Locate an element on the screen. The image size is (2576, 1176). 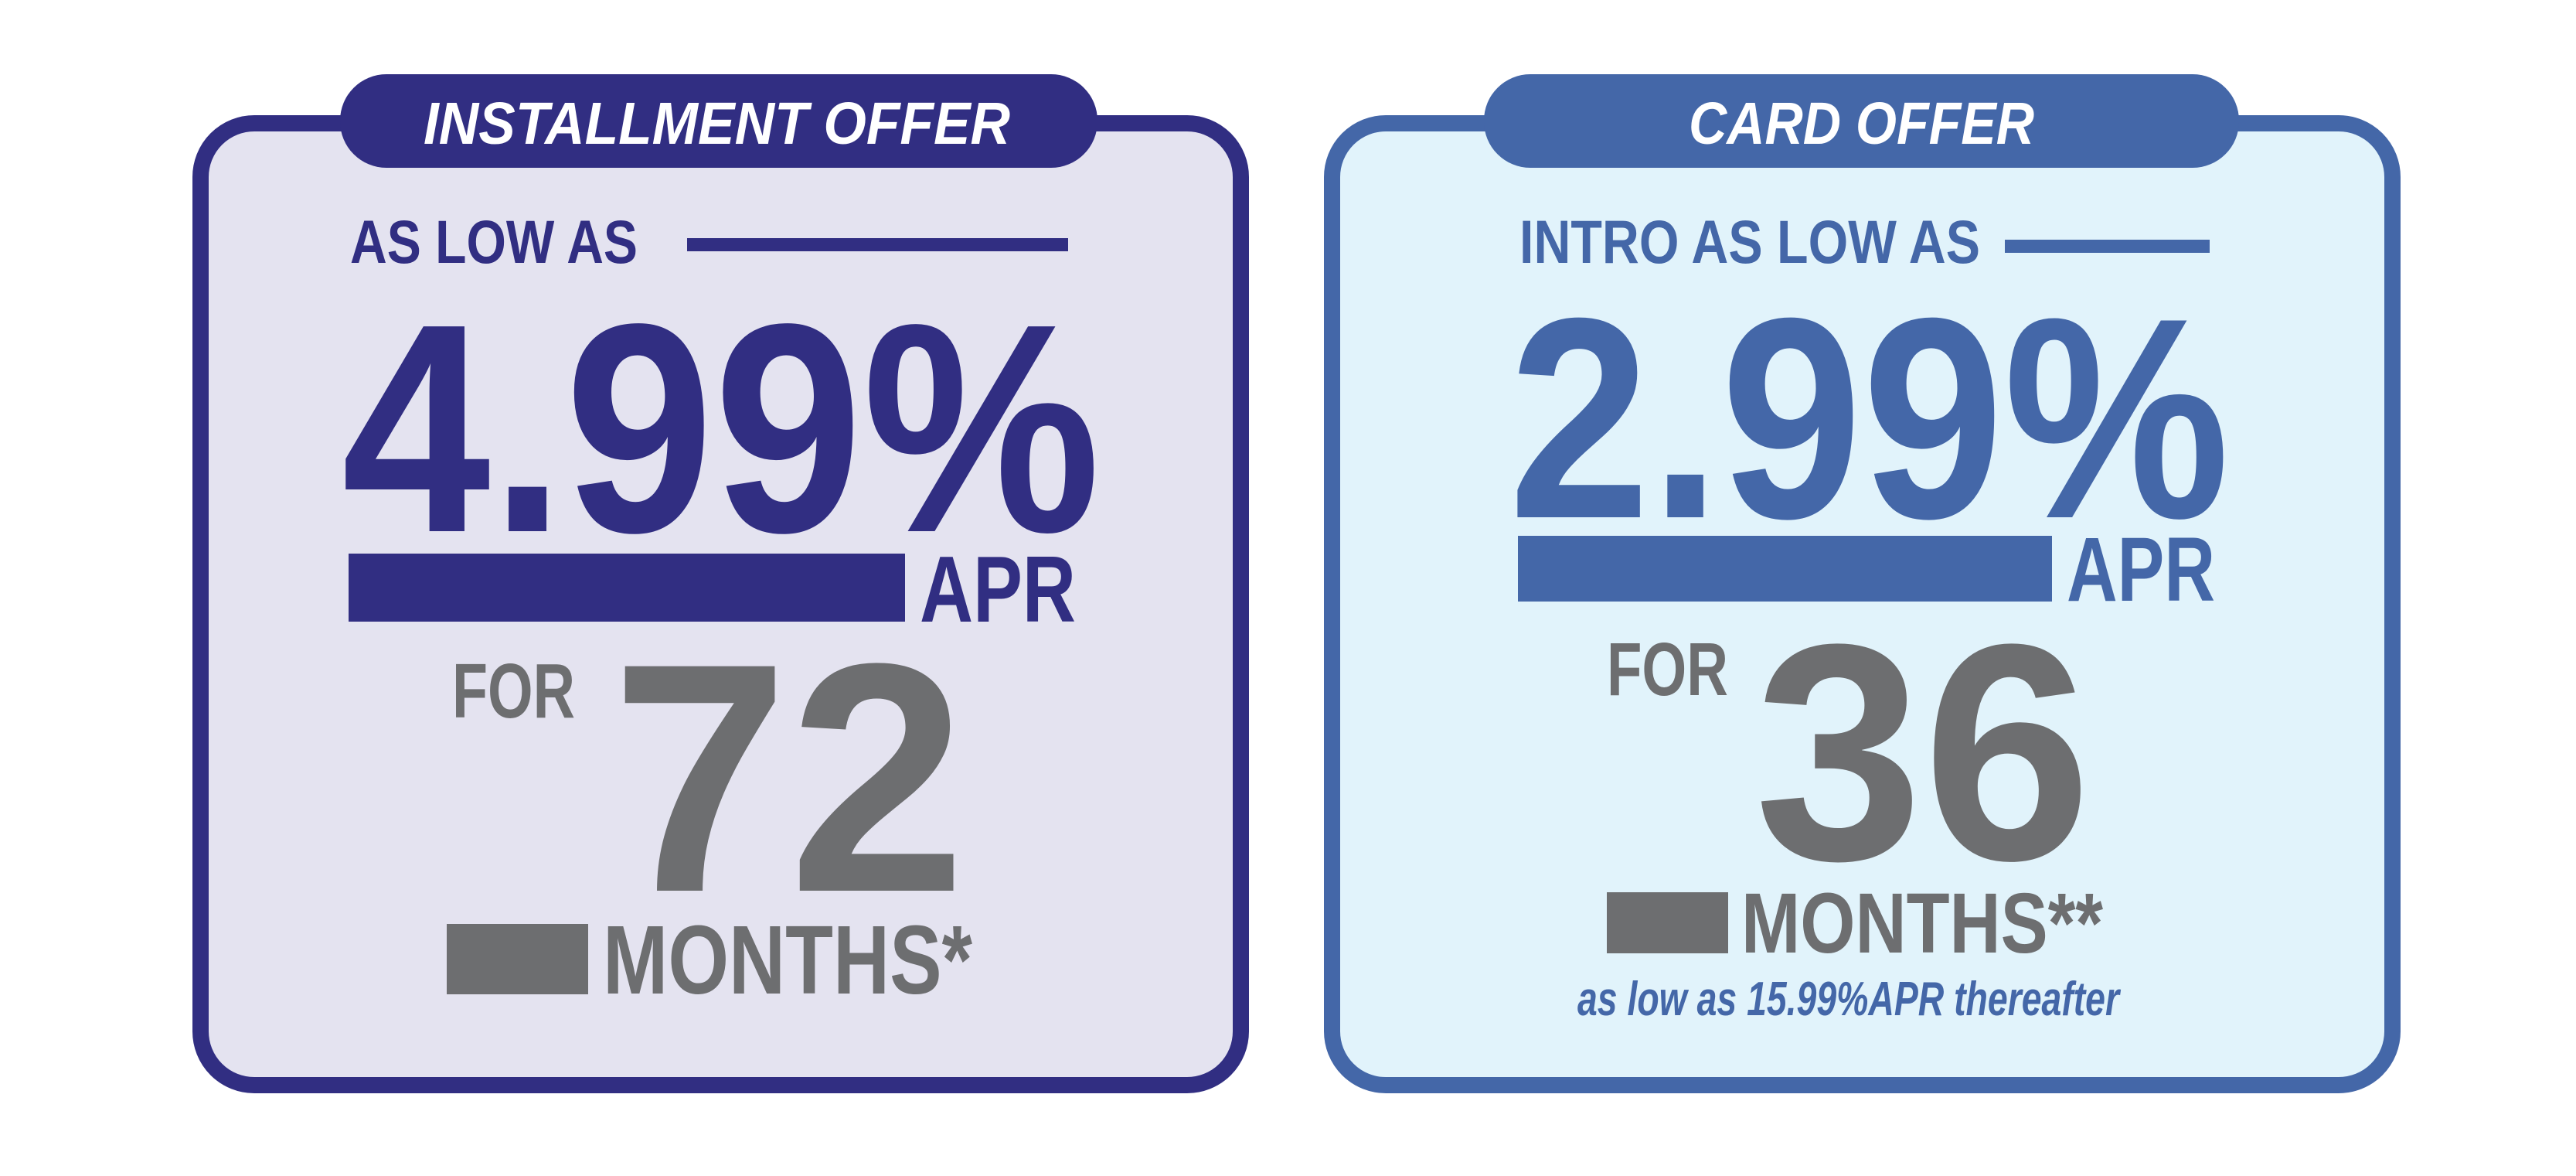
installment-lead-rule is located at coordinates (878, 244).